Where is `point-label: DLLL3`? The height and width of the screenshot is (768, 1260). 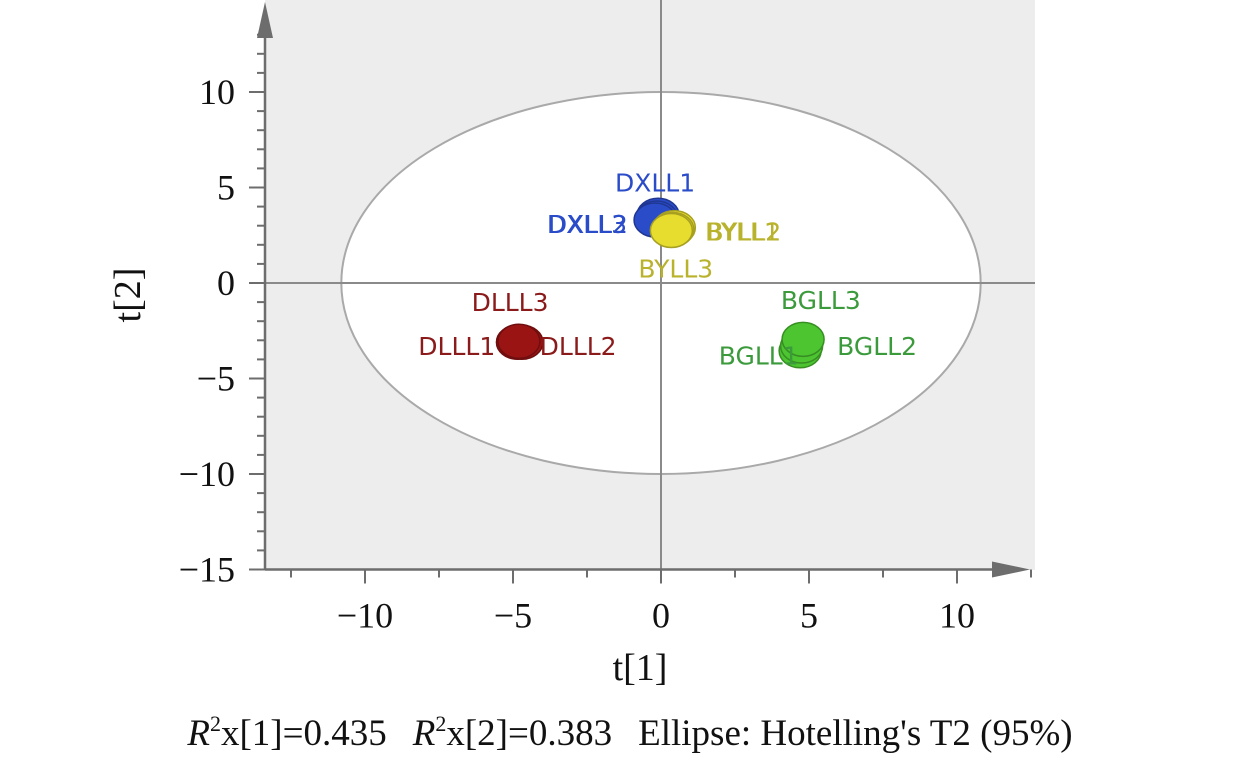 point-label: DLLL3 is located at coordinates (510, 302).